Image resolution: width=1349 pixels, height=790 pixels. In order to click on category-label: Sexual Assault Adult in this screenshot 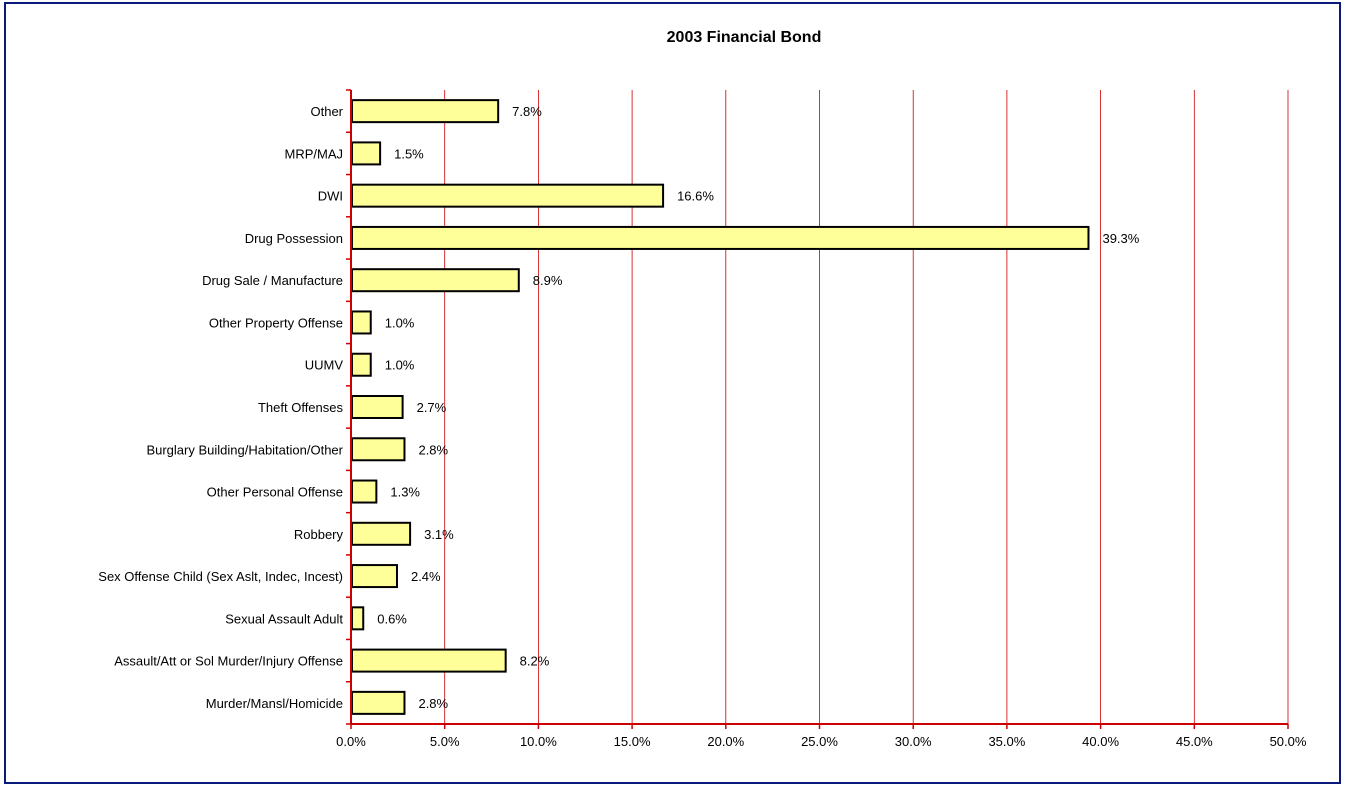, I will do `click(284, 618)`.